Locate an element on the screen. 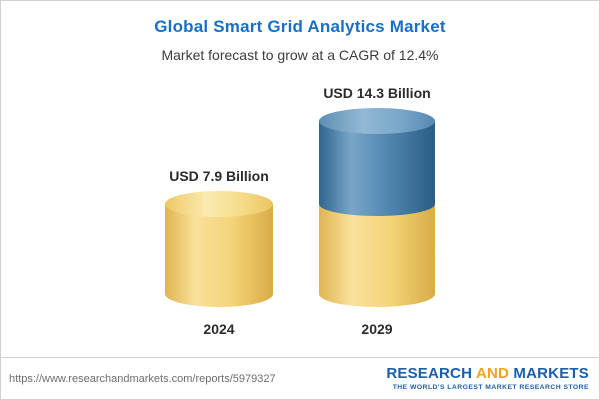 The width and height of the screenshot is (600, 400). cylinder-2024 is located at coordinates (219, 249).